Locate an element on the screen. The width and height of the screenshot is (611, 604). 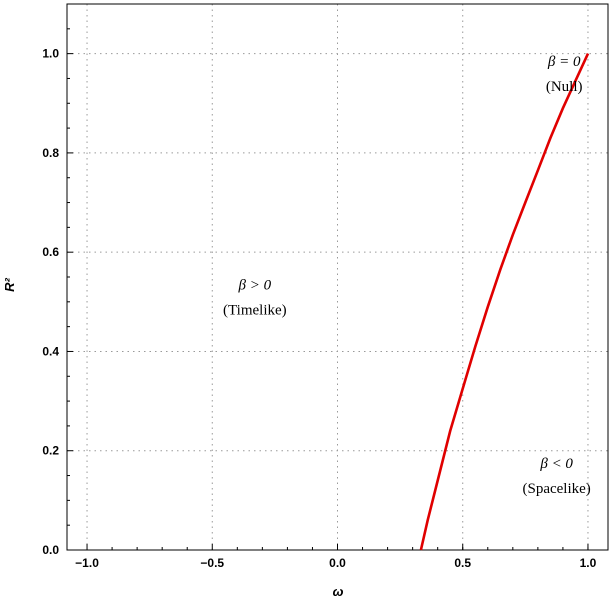
annotation-type: (Null) is located at coordinates (564, 87).